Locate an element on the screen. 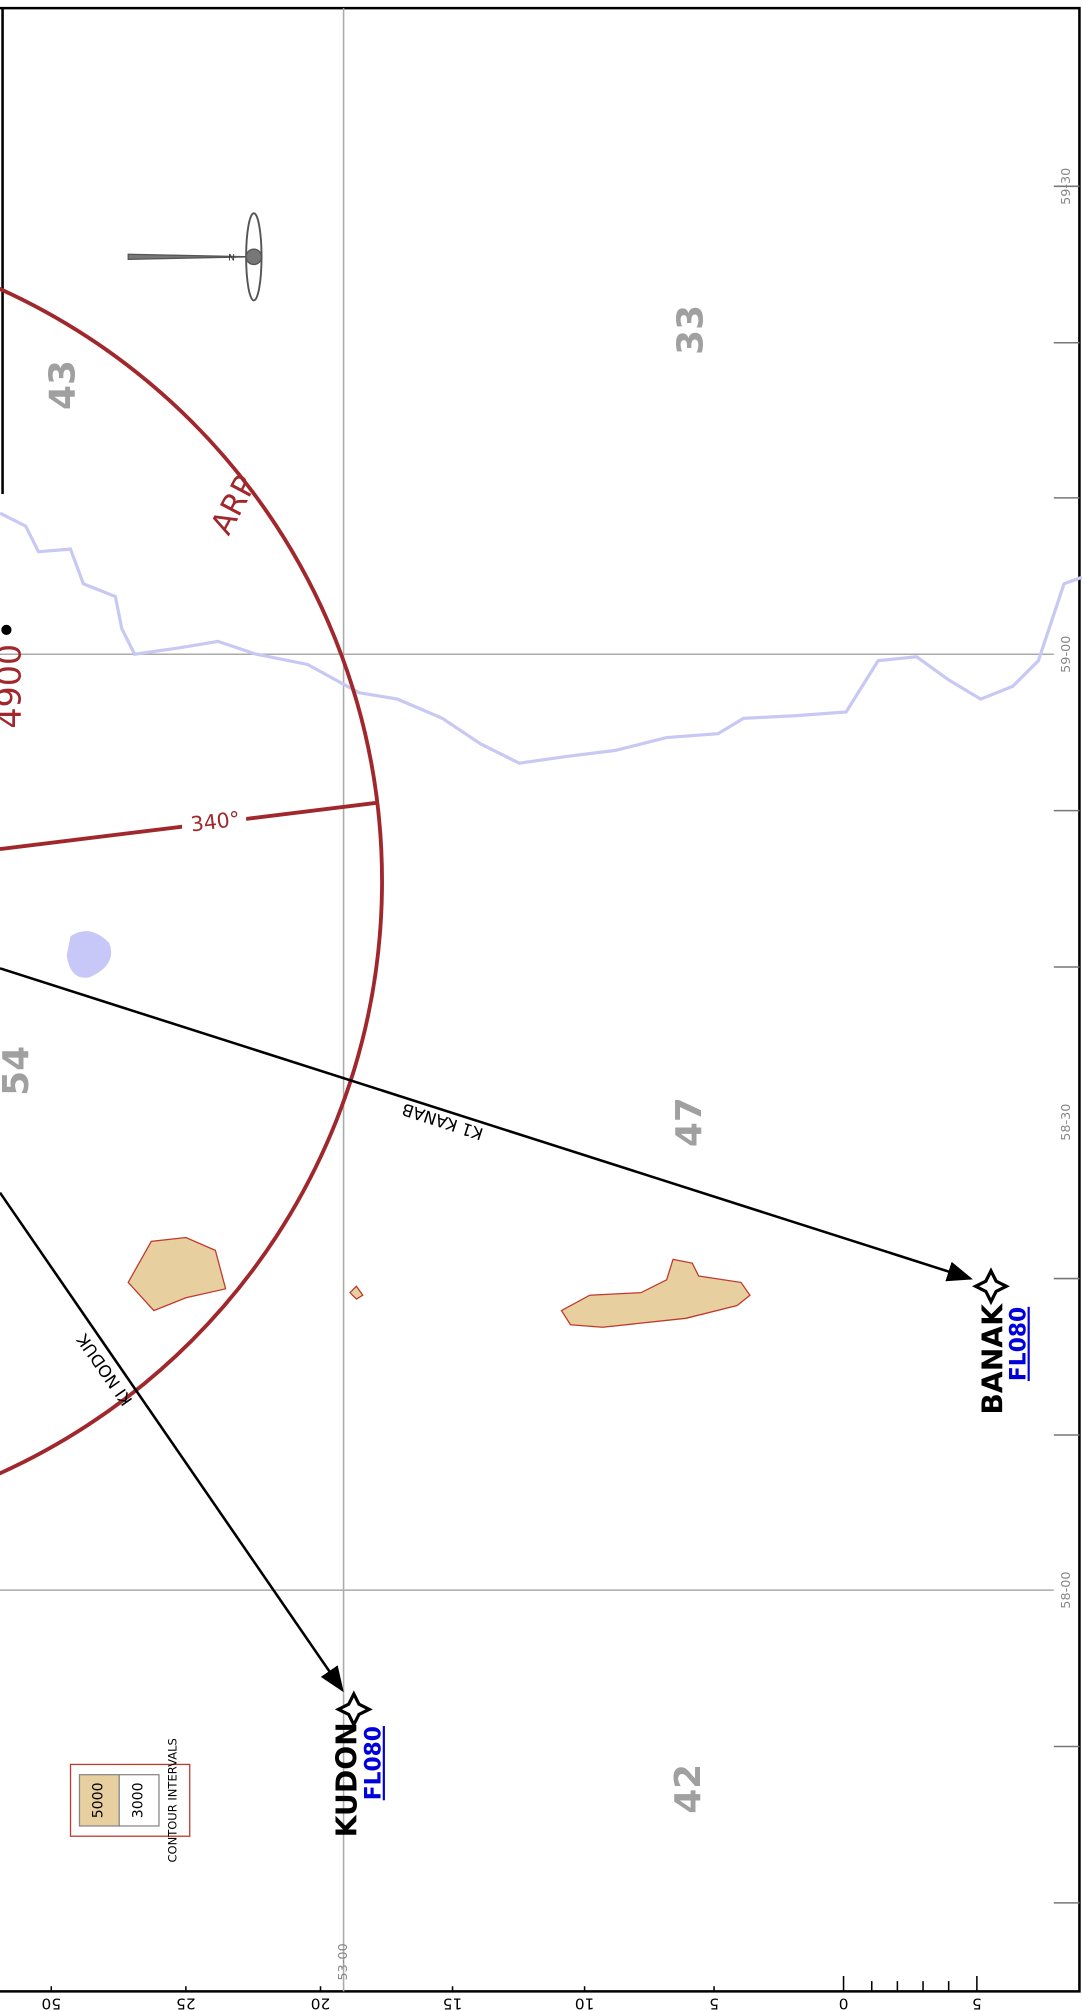 The width and height of the screenshot is (1082, 2011). scale-label: 15 is located at coordinates (453, 2002).